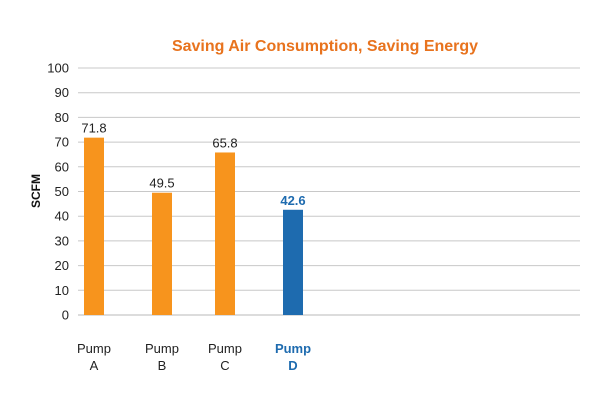 The image size is (600, 401). What do you see at coordinates (36, 191) in the screenshot?
I see `y-axis-label: SCFM` at bounding box center [36, 191].